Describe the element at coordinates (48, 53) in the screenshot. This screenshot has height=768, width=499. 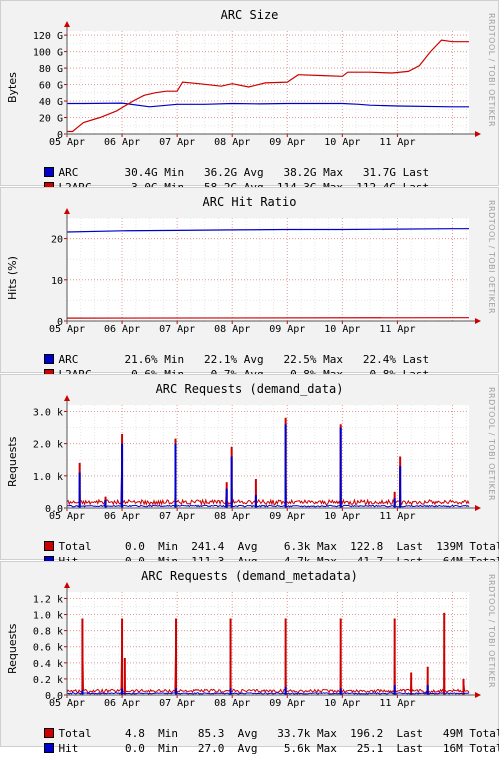
I see `y-tick-label: 100 G` at that location.